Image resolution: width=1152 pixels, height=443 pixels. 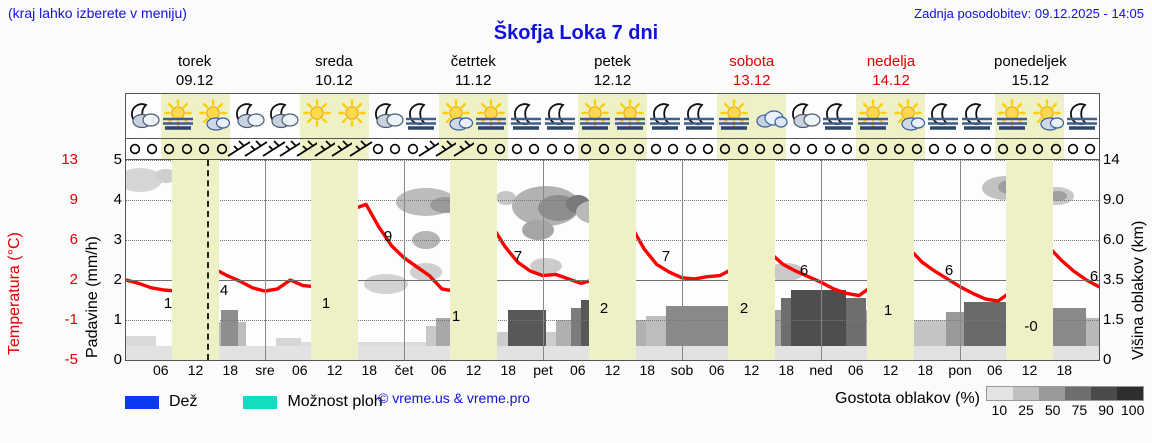 I want to click on day-name: torek, so click(x=194, y=61).